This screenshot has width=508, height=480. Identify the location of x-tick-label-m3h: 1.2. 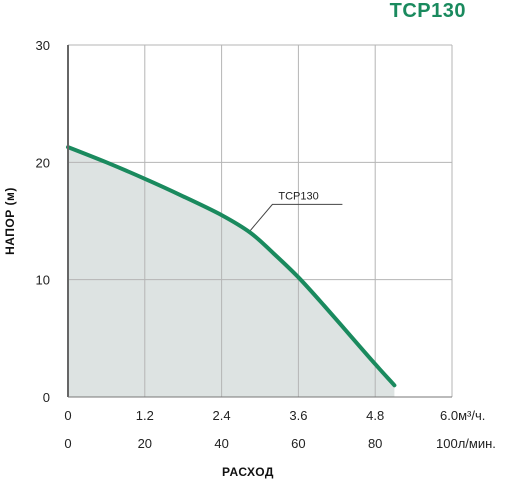
(145, 415).